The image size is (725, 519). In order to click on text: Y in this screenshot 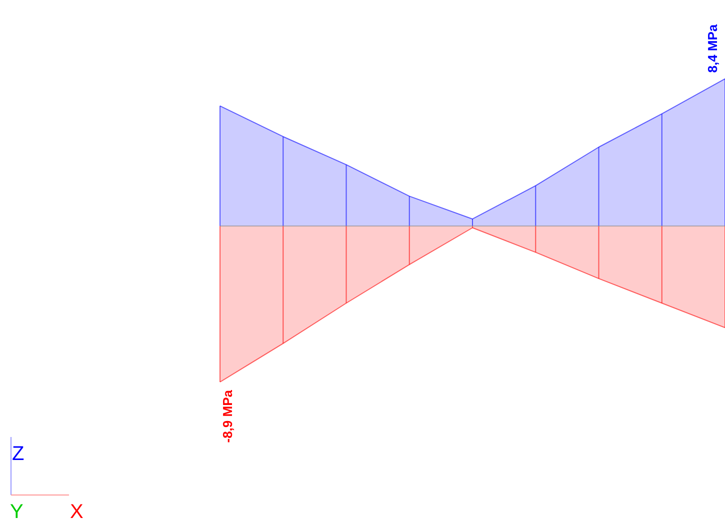, I will do `click(17, 510)`.